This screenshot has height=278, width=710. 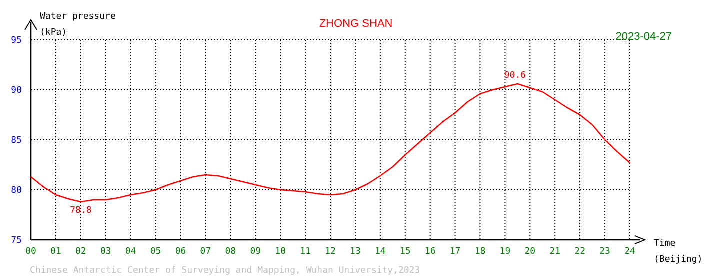 I want to click on x-tick-label: 01, so click(x=56, y=252).